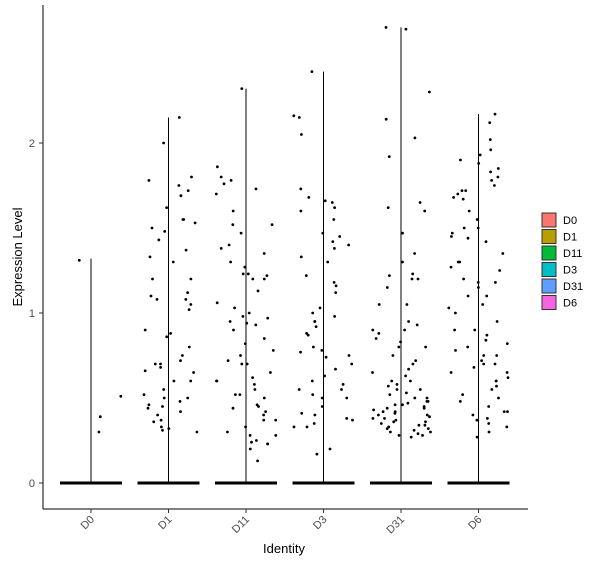  What do you see at coordinates (562, 261) in the screenshot?
I see `legend: D0 D1 D11 D3 D31 D6` at bounding box center [562, 261].